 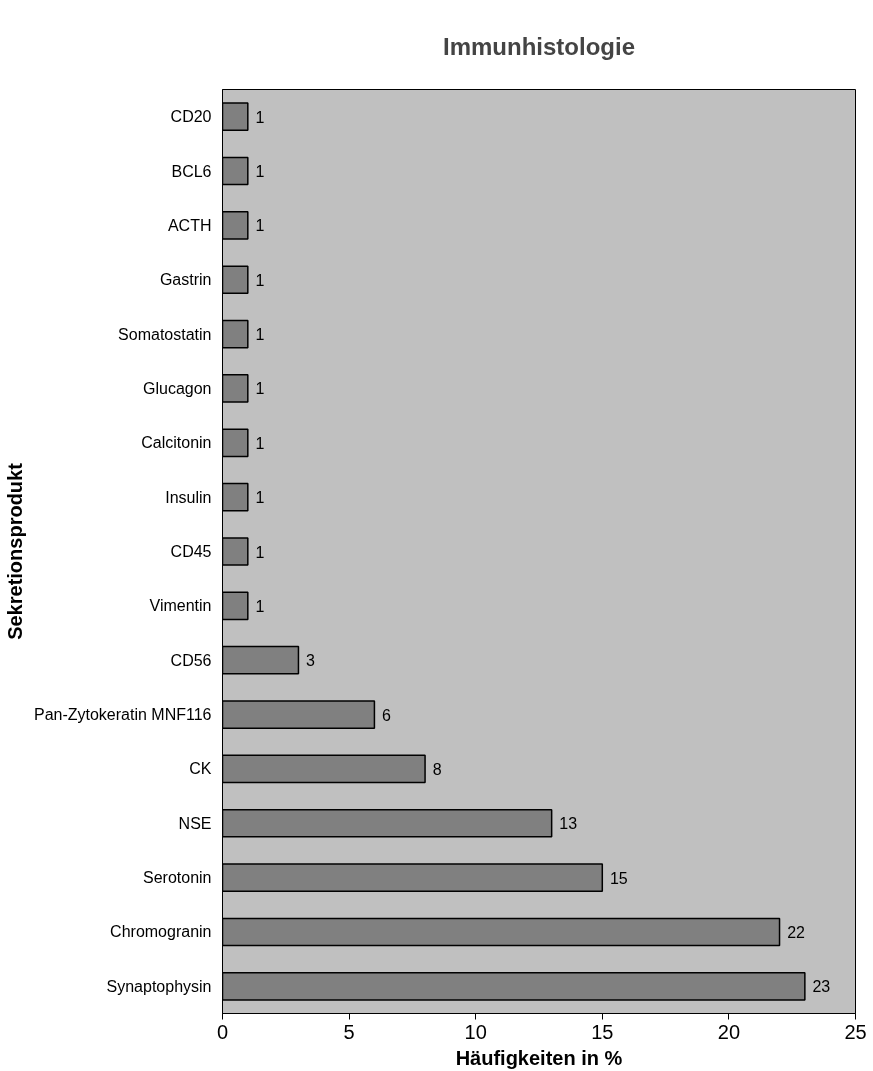 I want to click on y-tick-label: Synaptophysin, so click(x=159, y=986).